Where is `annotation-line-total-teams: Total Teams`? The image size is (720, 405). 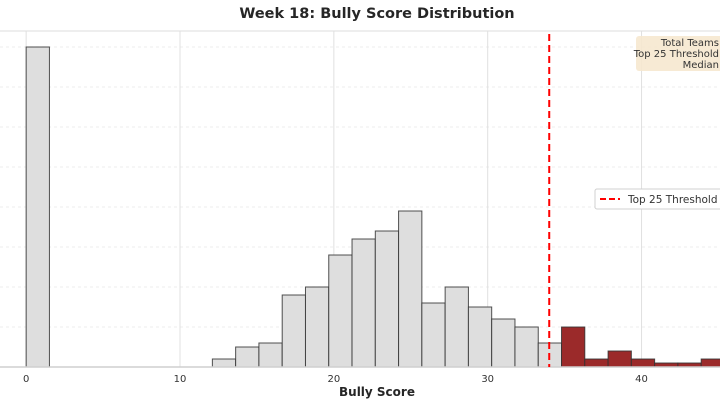
annotation-line-total-teams: Total Teams is located at coordinates (689, 43).